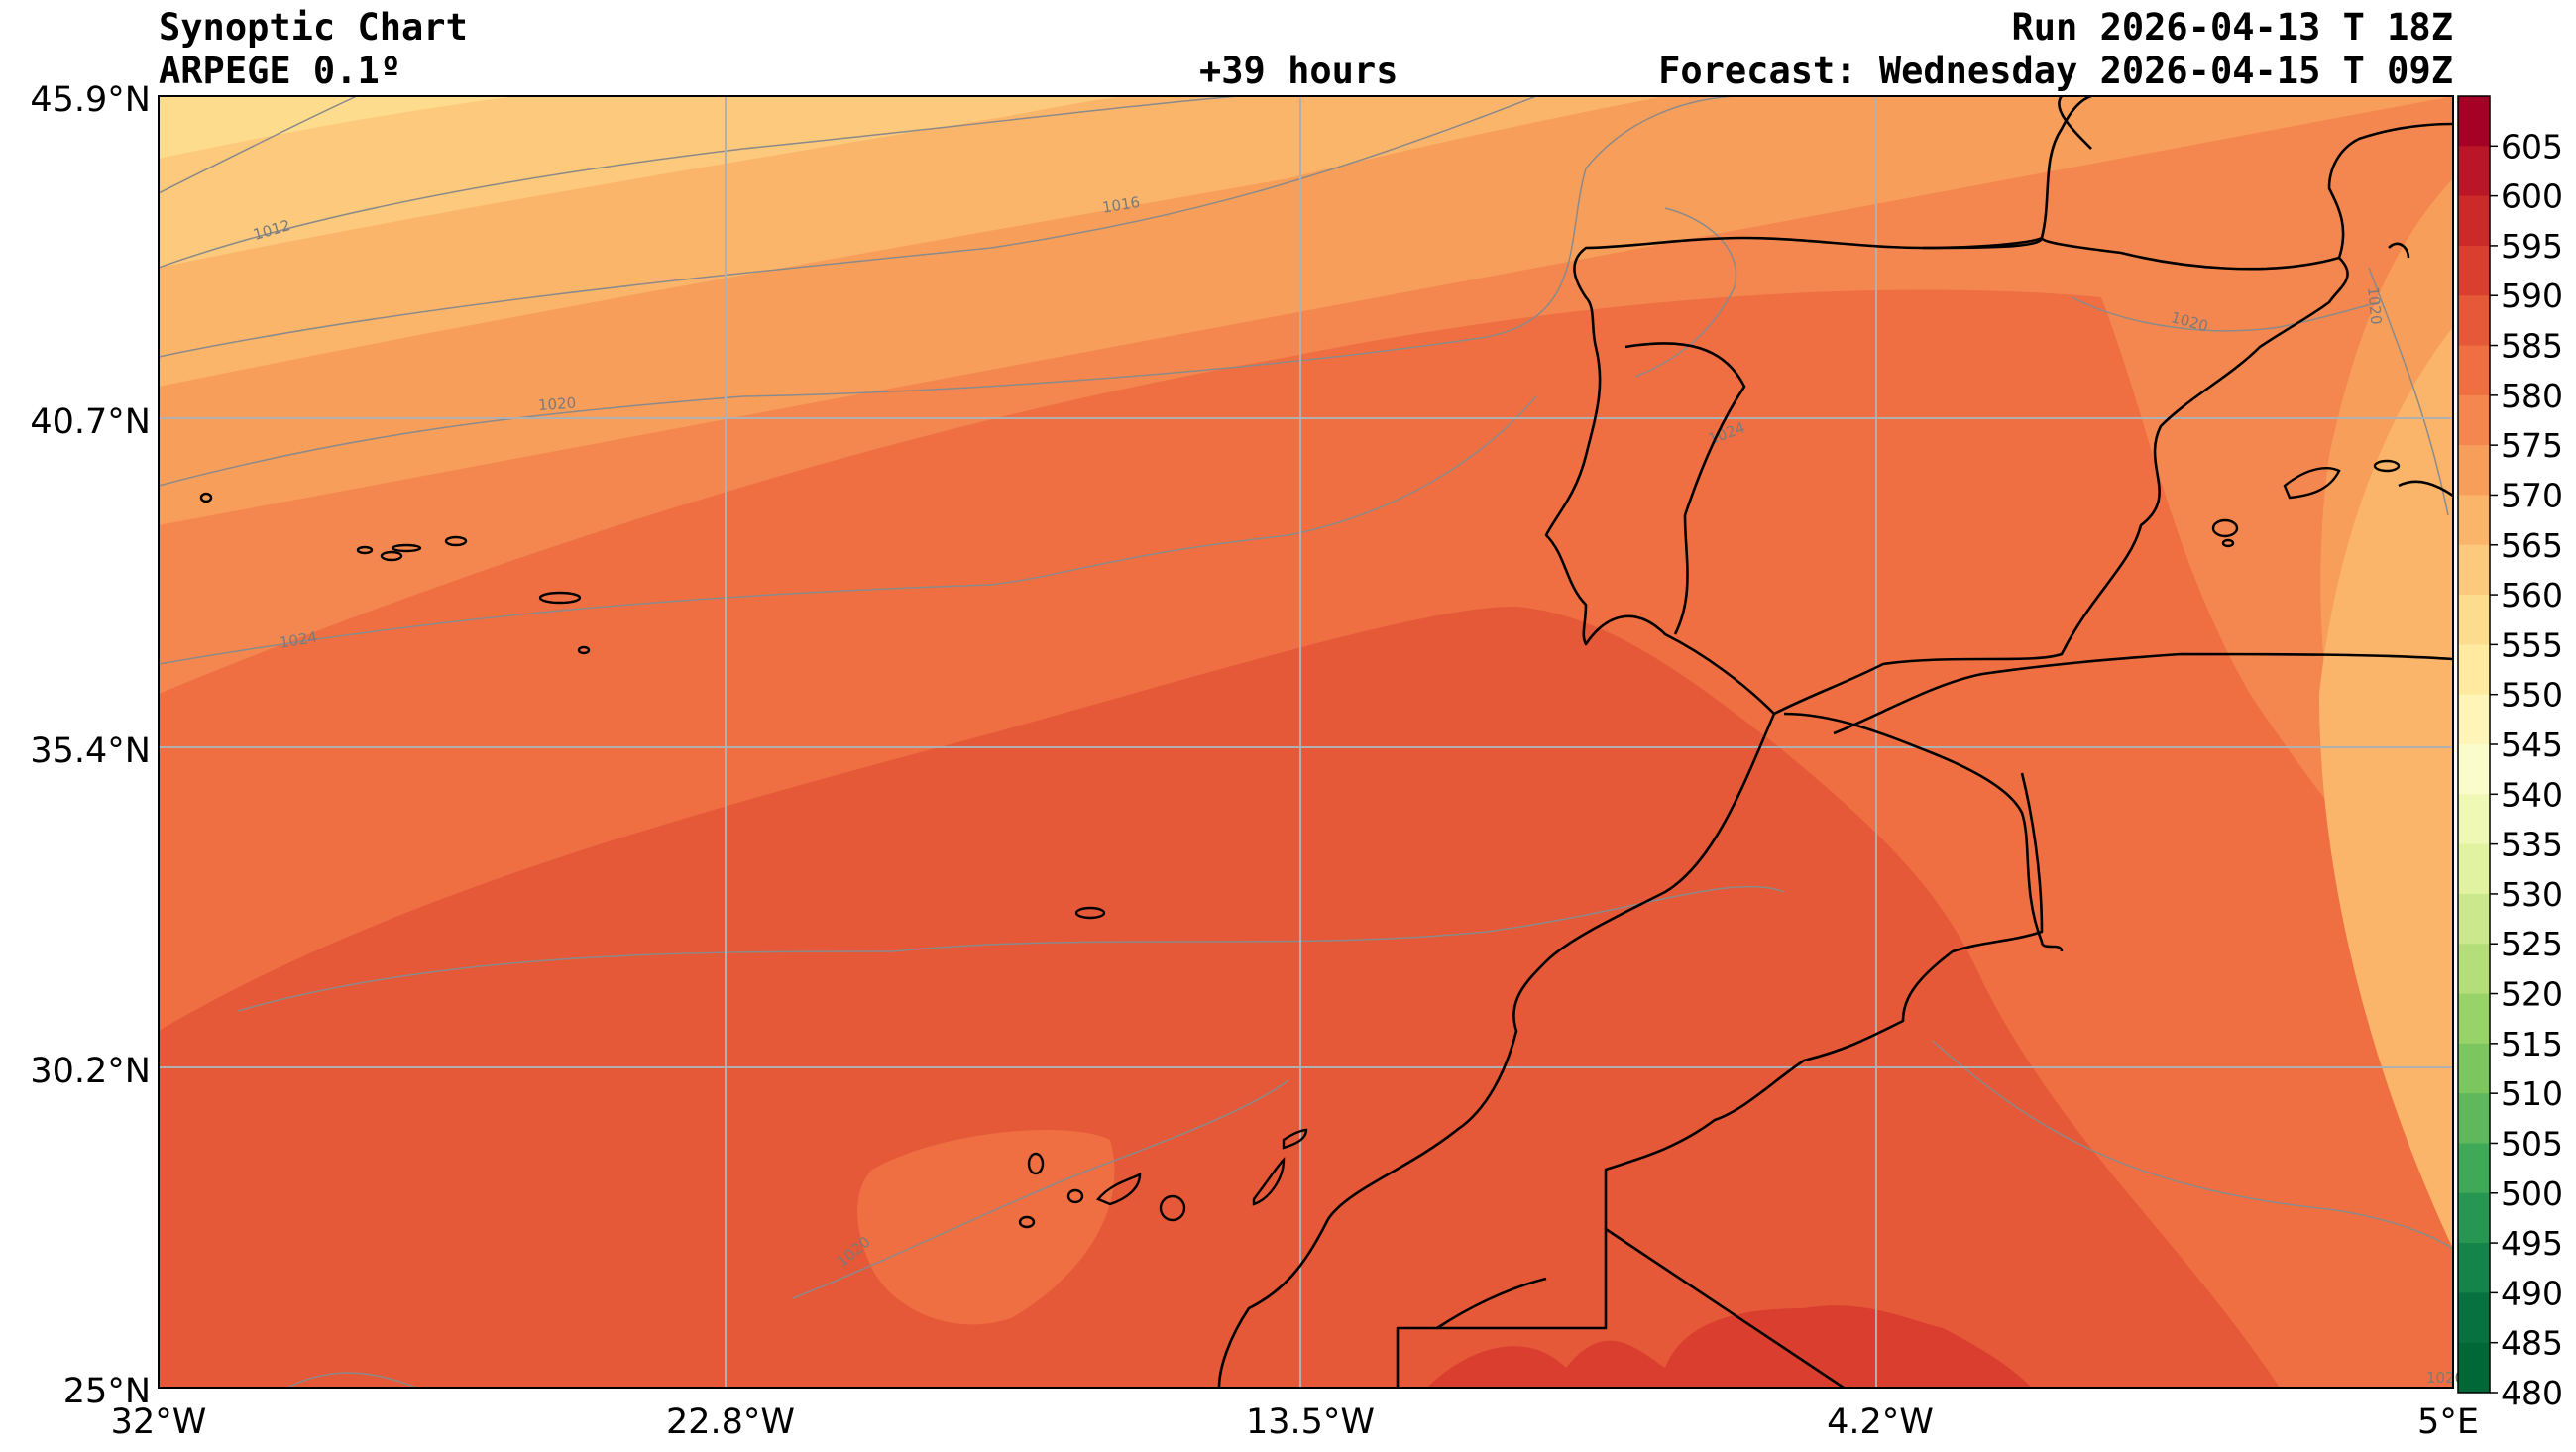 The image size is (2576, 1452). What do you see at coordinates (2399, 250) in the screenshot?
I see `corsica` at bounding box center [2399, 250].